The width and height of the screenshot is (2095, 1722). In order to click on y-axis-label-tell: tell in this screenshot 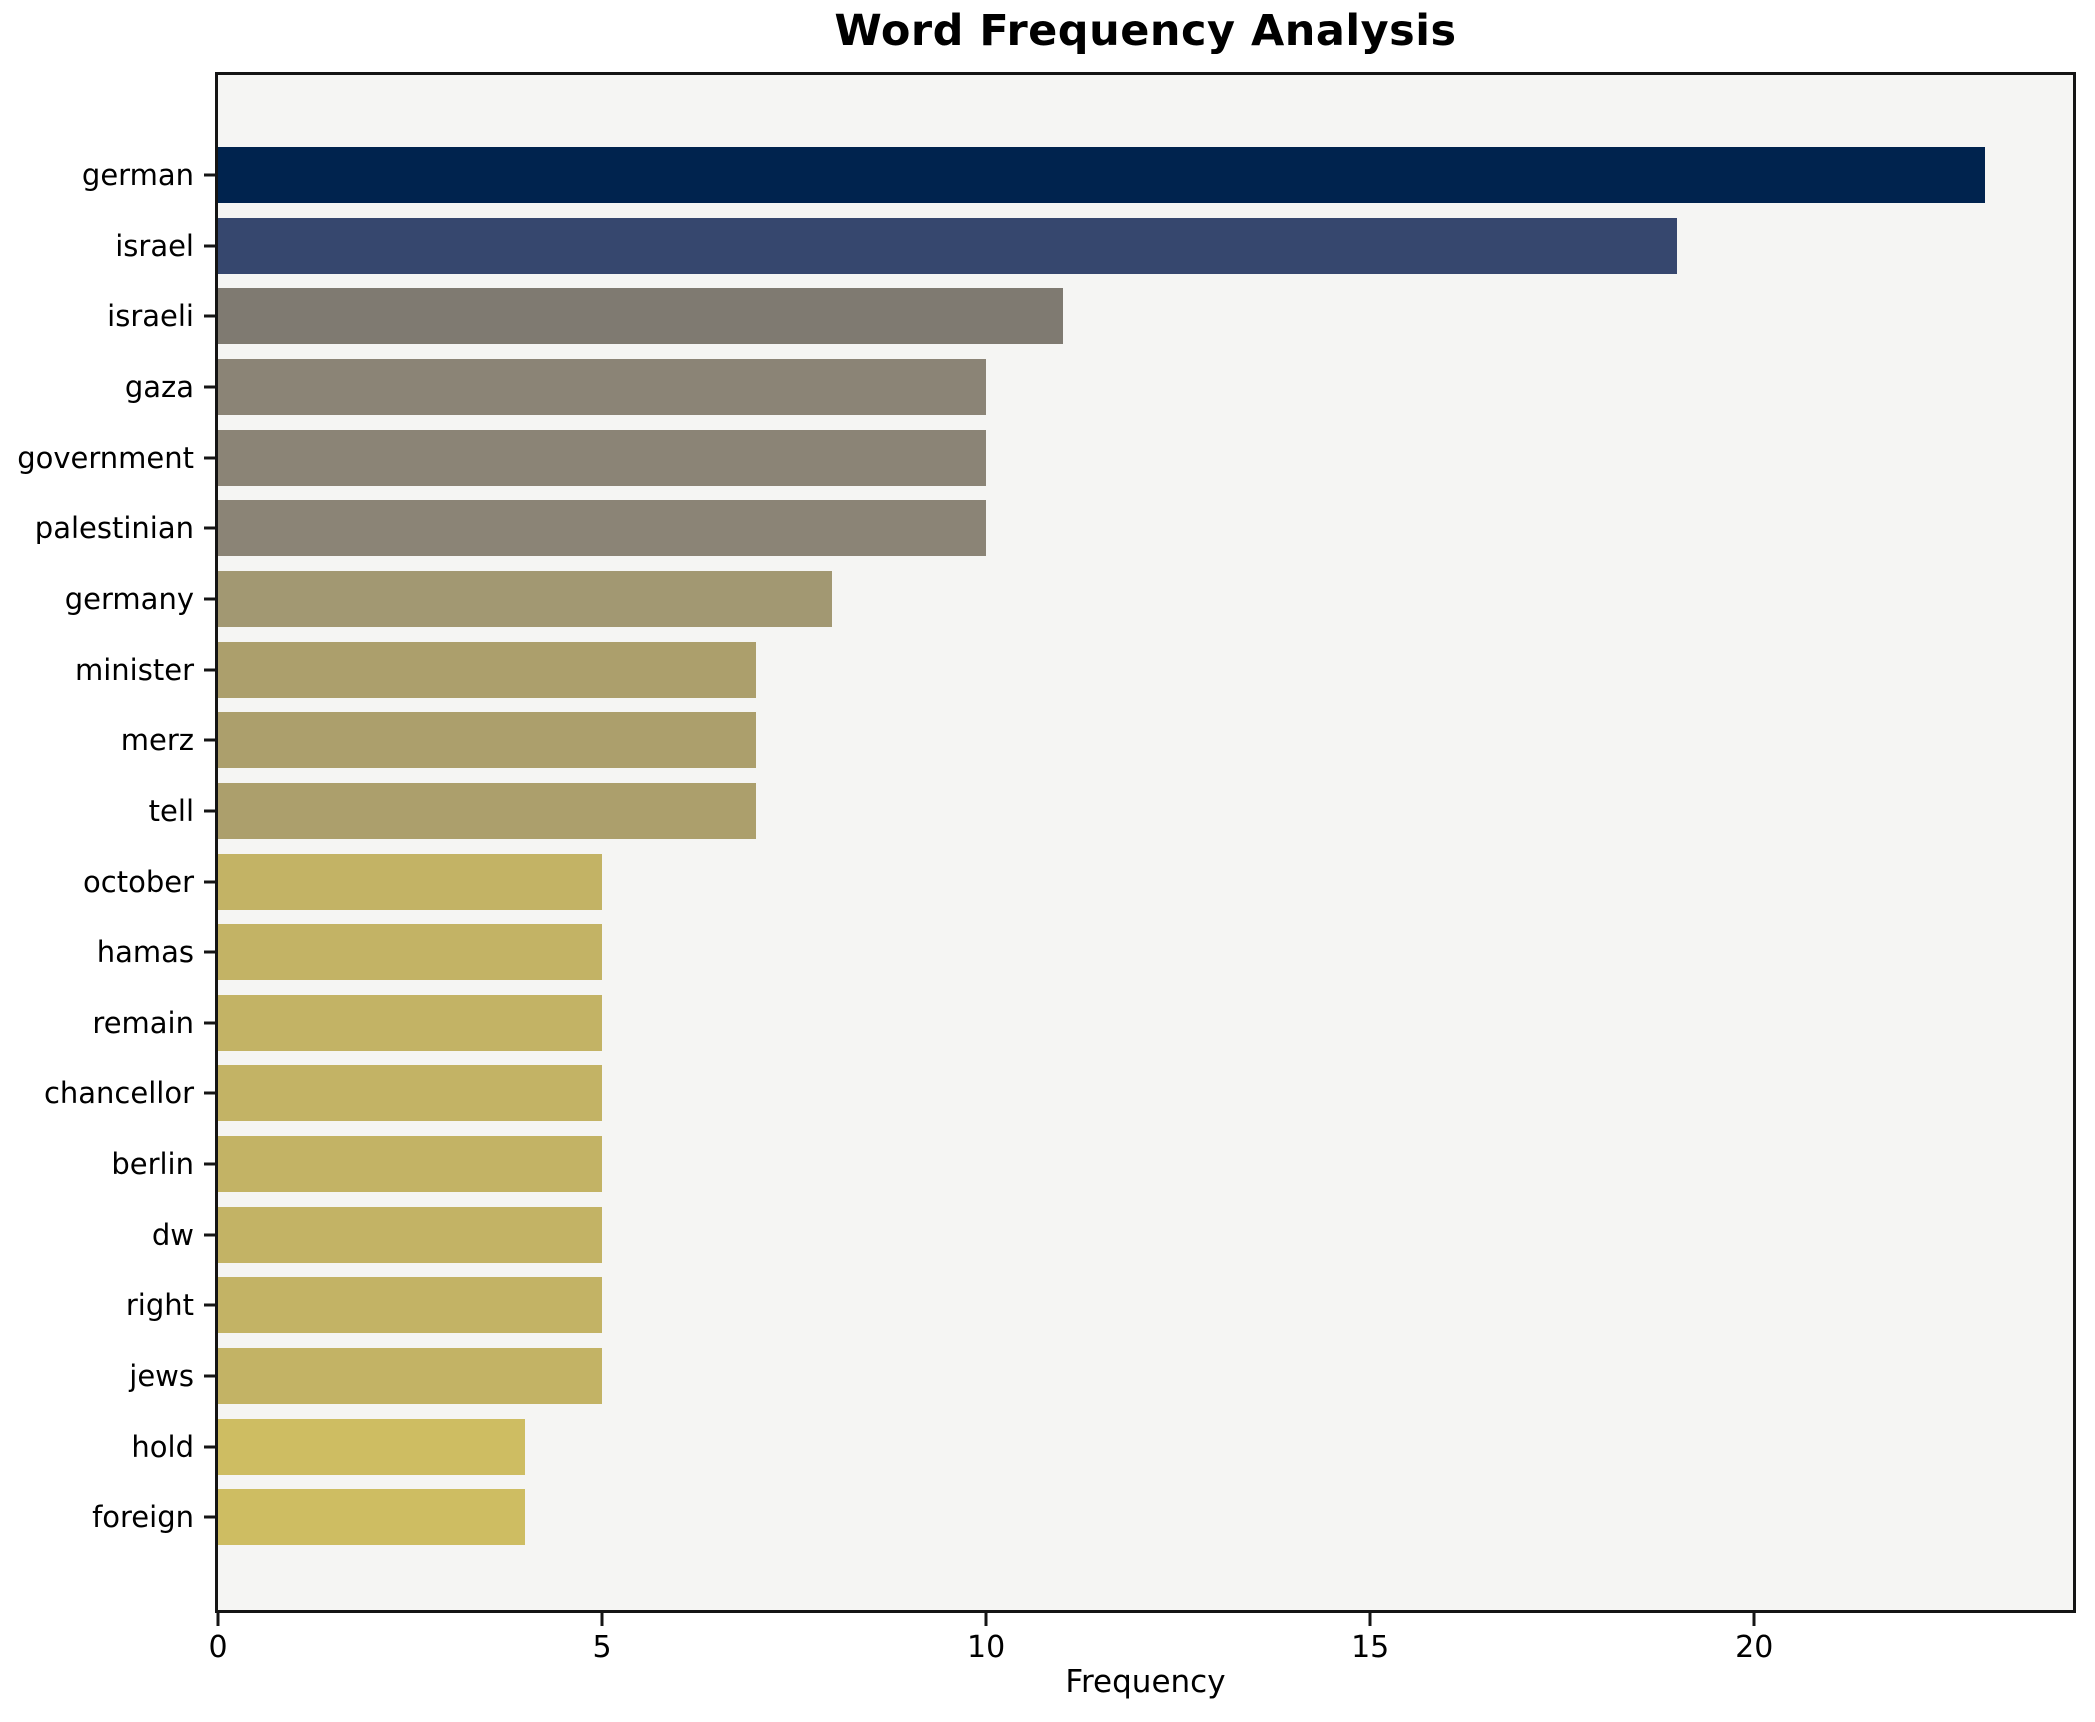, I will do `click(171, 810)`.